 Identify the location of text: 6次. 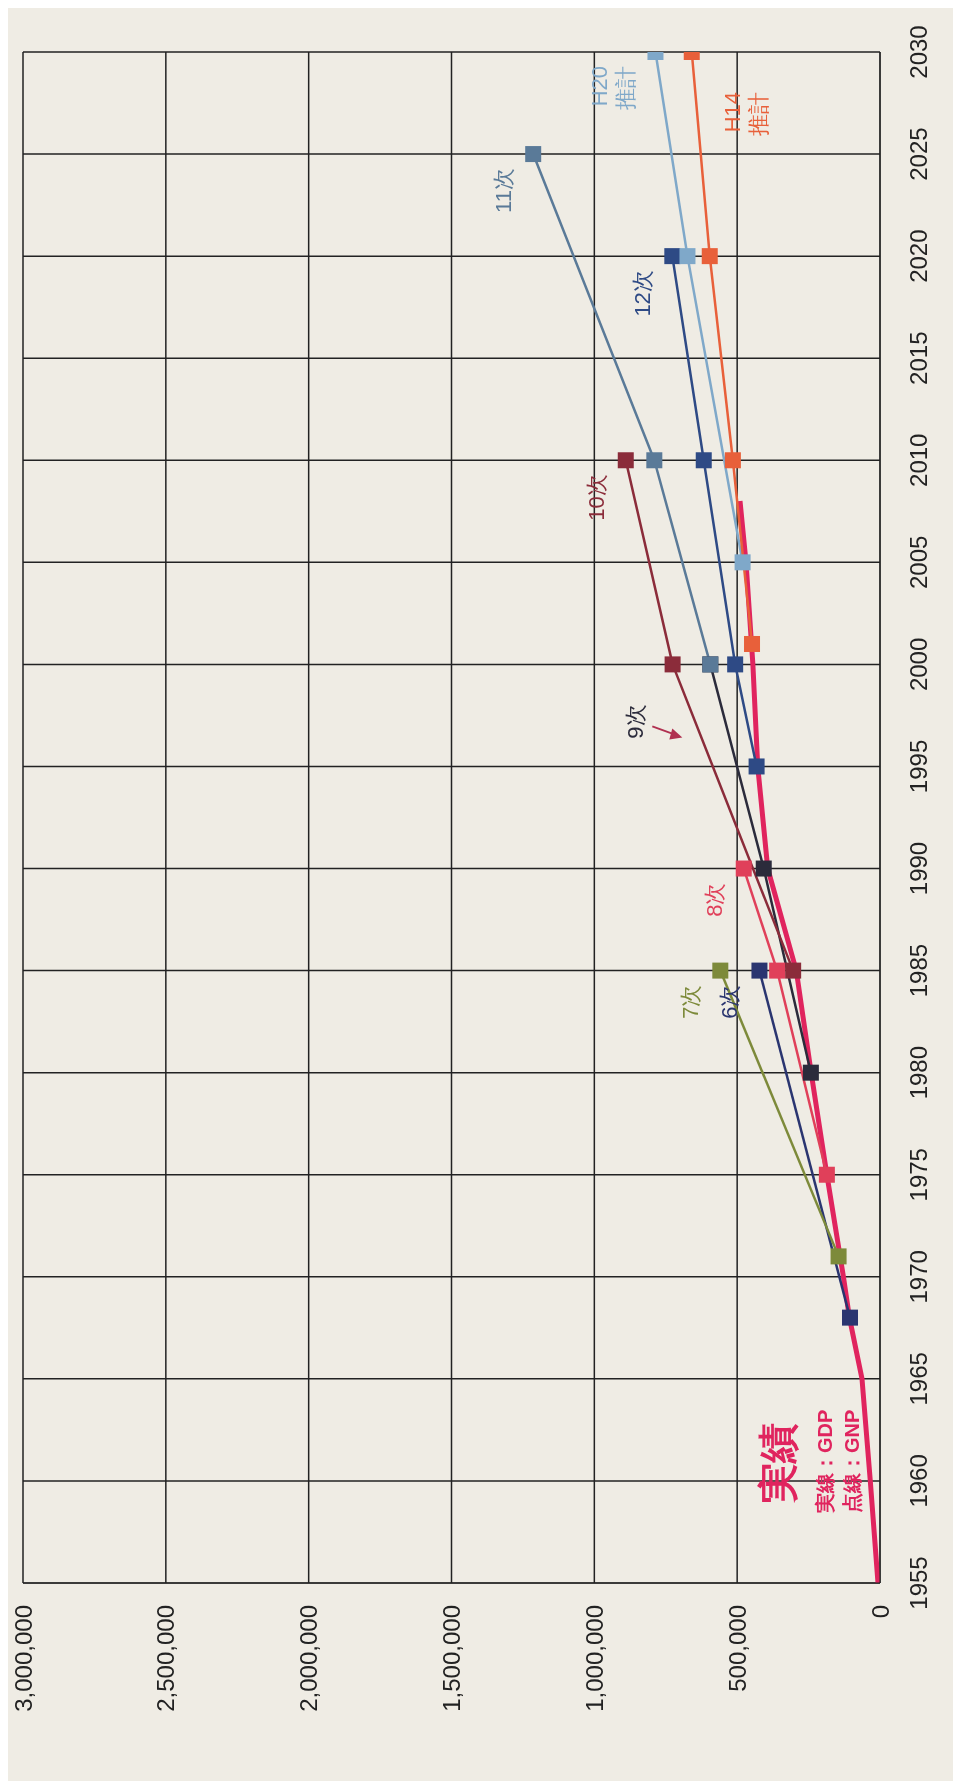
(729, 1001).